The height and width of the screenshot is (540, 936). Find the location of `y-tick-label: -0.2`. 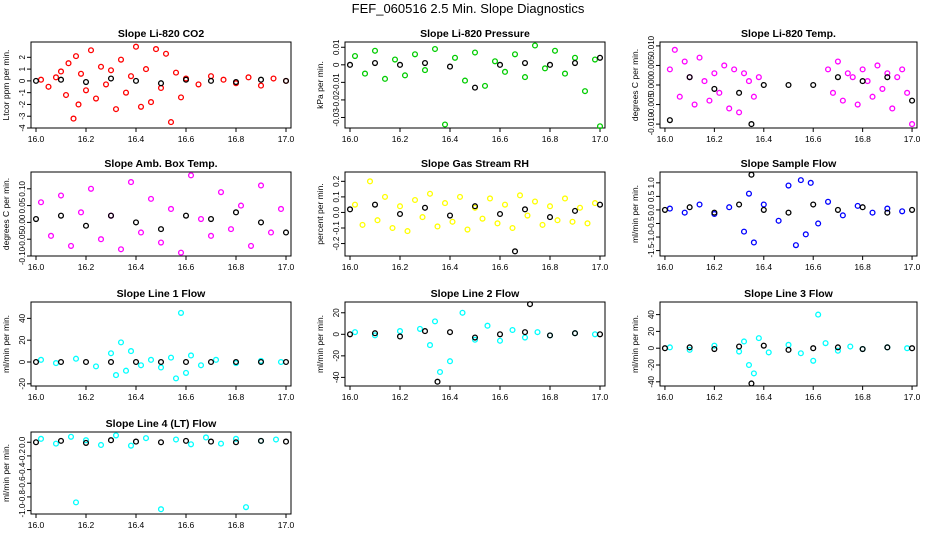

y-tick-label: -0.2 is located at coordinates (22, 455).